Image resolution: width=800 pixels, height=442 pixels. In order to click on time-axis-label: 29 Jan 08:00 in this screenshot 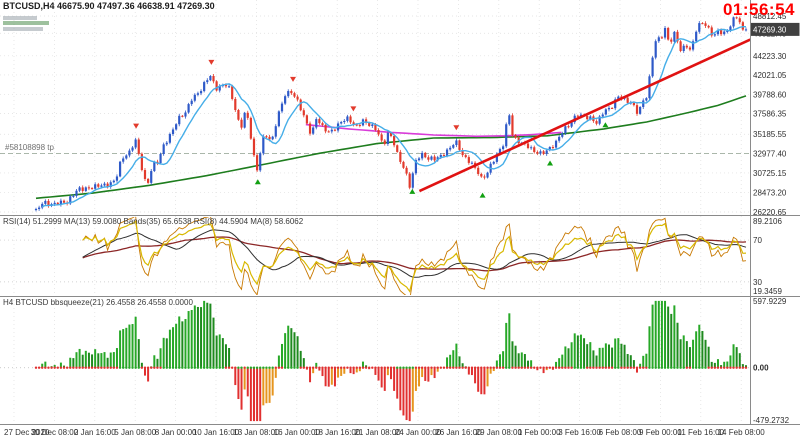, I will do `click(498, 432)`.